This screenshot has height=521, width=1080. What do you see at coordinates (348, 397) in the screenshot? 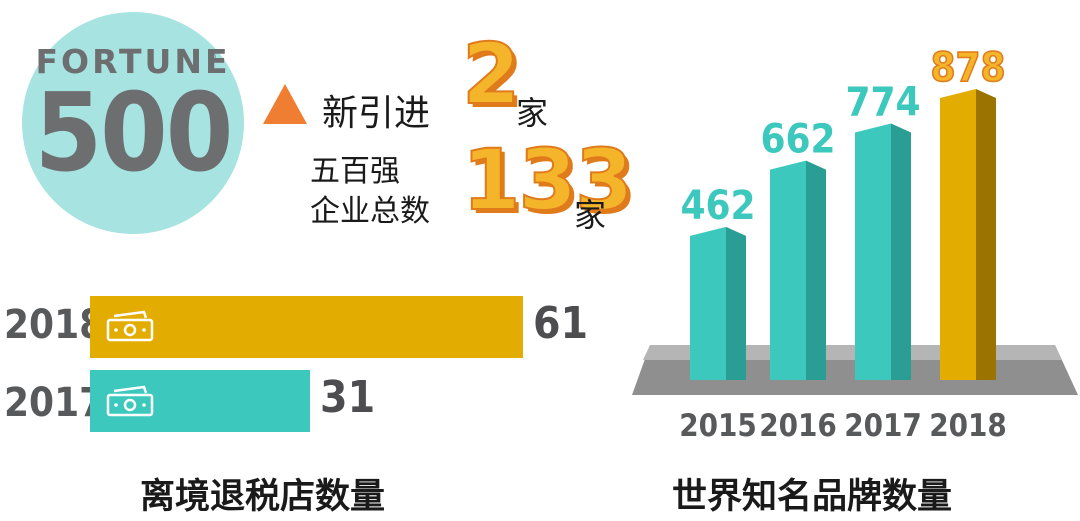
I see `hbar-value-label: 31` at bounding box center [348, 397].